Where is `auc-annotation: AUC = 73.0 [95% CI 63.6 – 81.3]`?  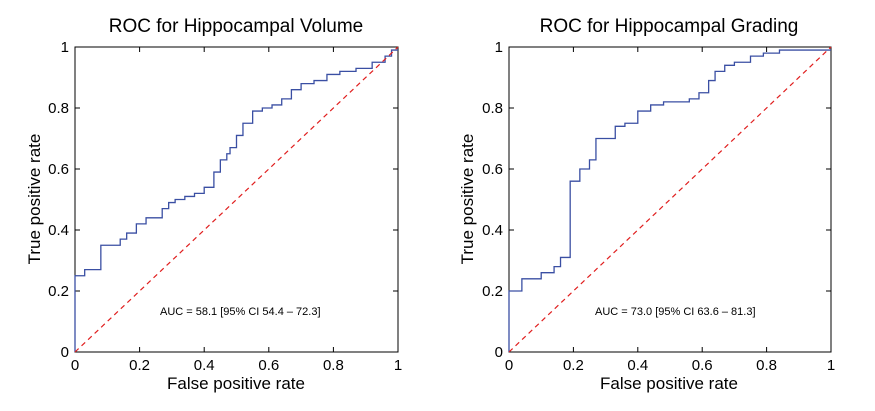 auc-annotation: AUC = 73.0 [95% CI 63.6 – 81.3] is located at coordinates (675, 312).